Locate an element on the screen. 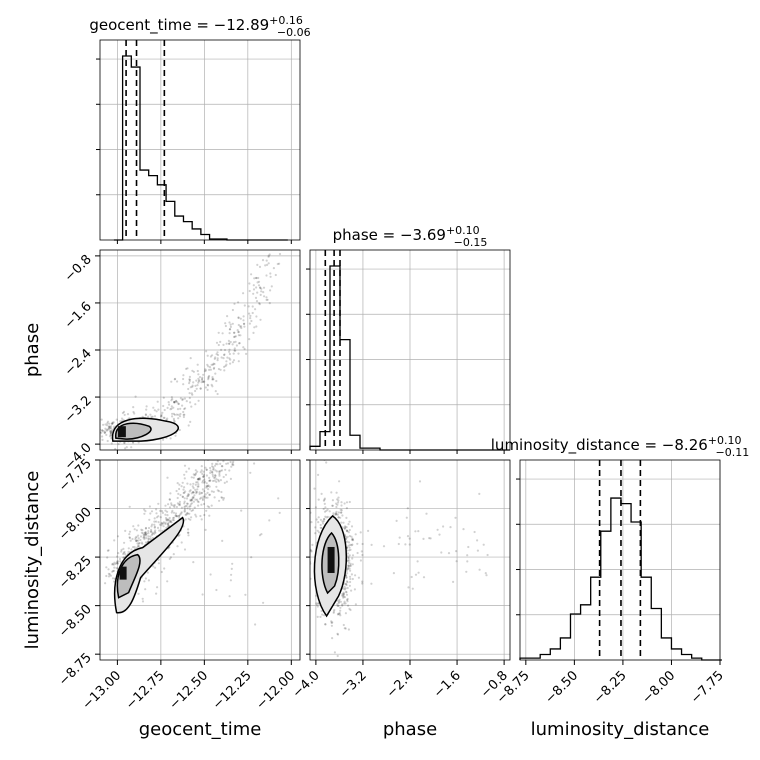  hist-step-phase is located at coordinates (409, 358).